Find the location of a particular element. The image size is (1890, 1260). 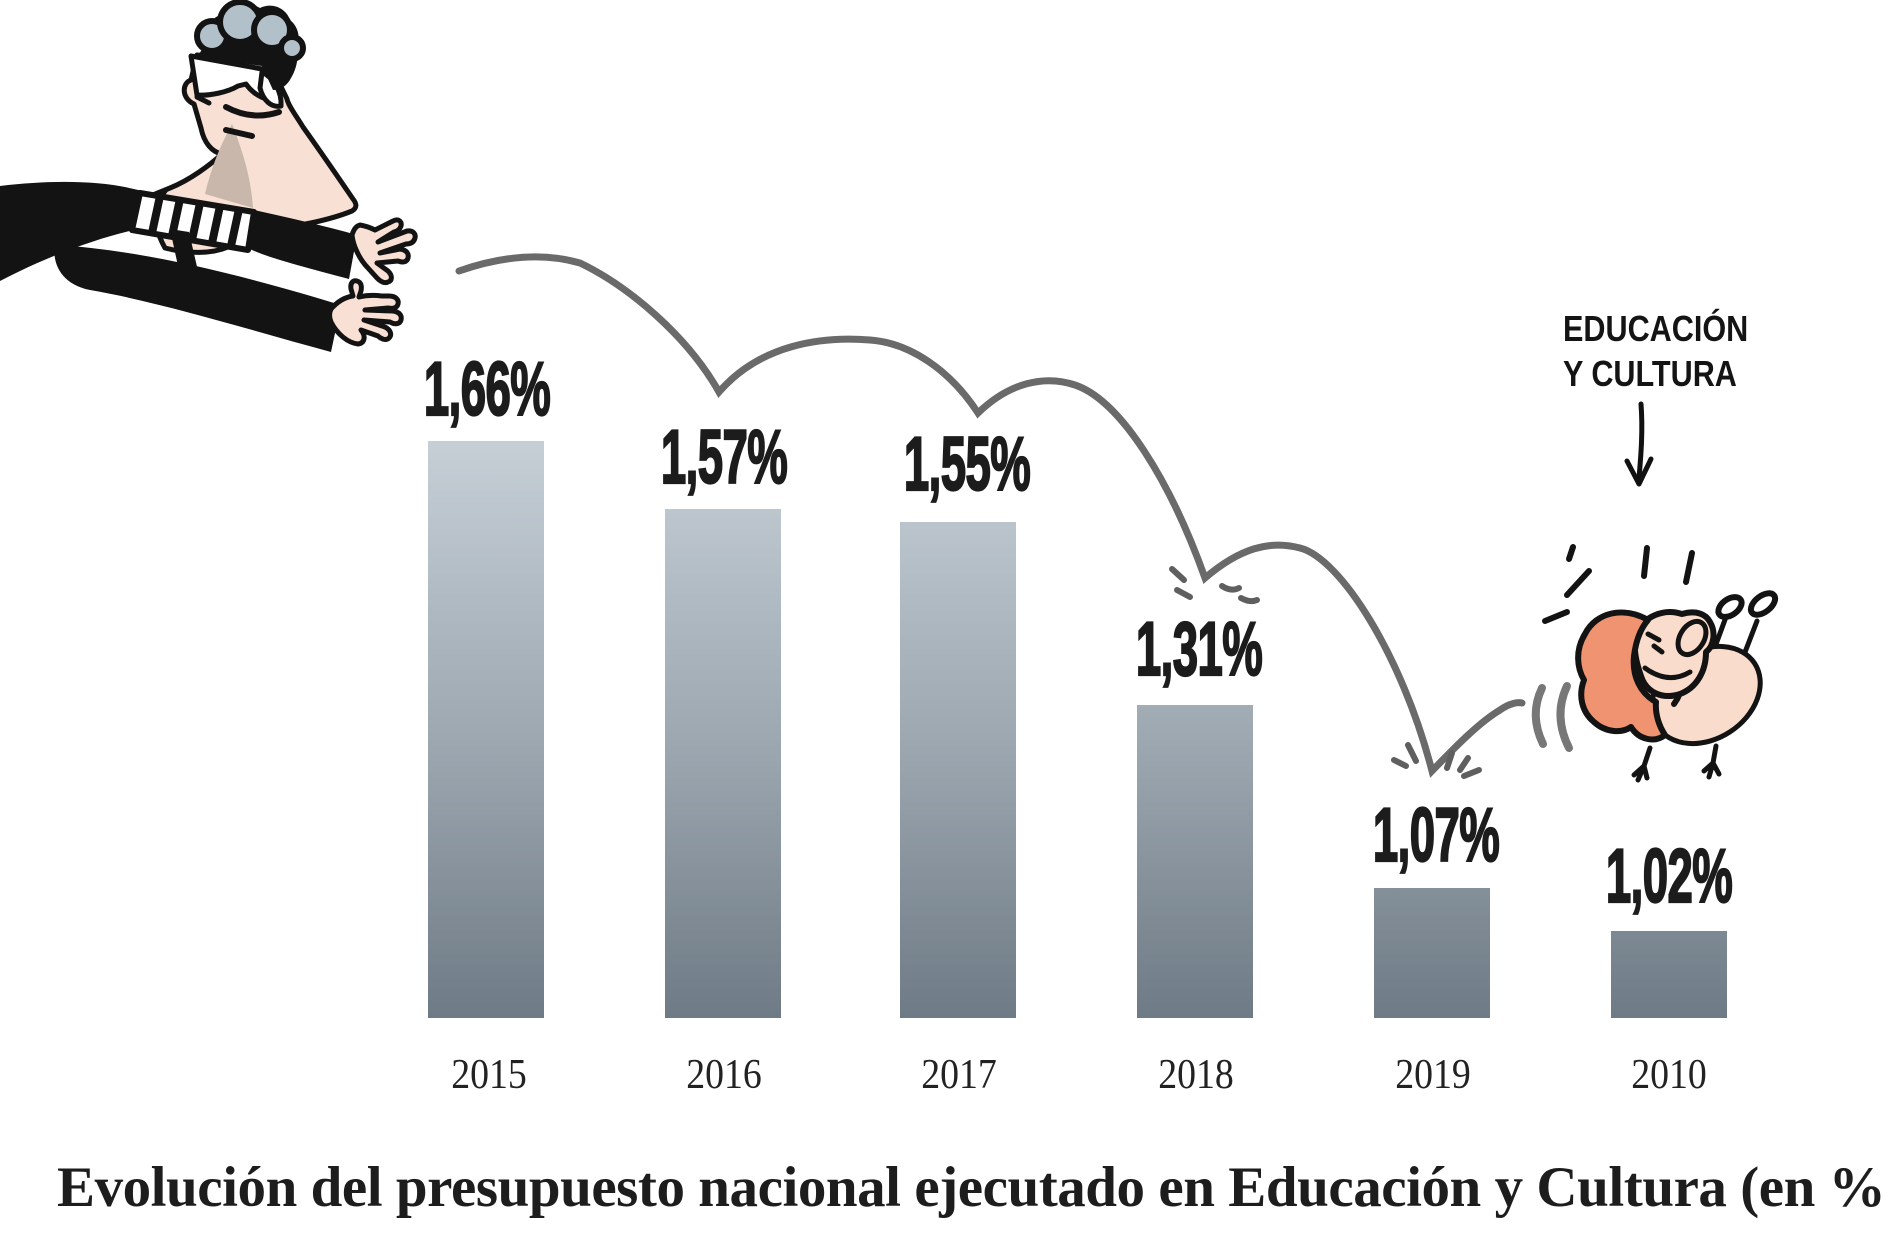

svg-text: 1,07% is located at coordinates (1436, 835).